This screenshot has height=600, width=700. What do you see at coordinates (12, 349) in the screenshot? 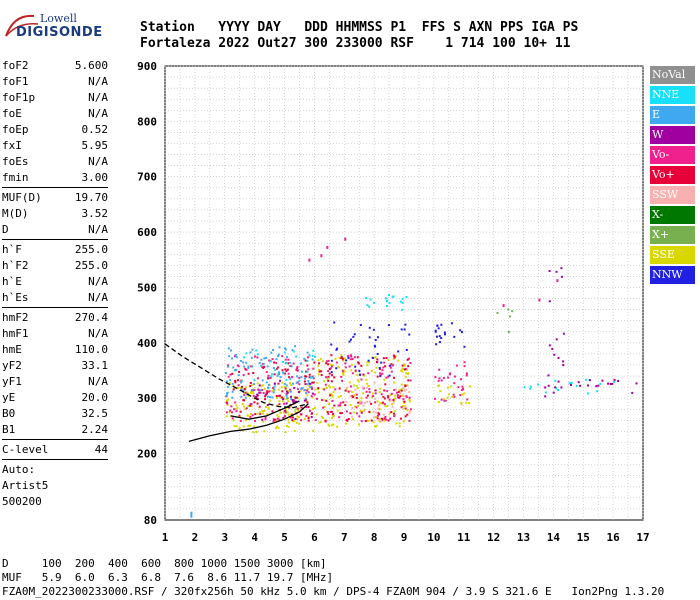
I see `param-name: hmE` at bounding box center [12, 349].